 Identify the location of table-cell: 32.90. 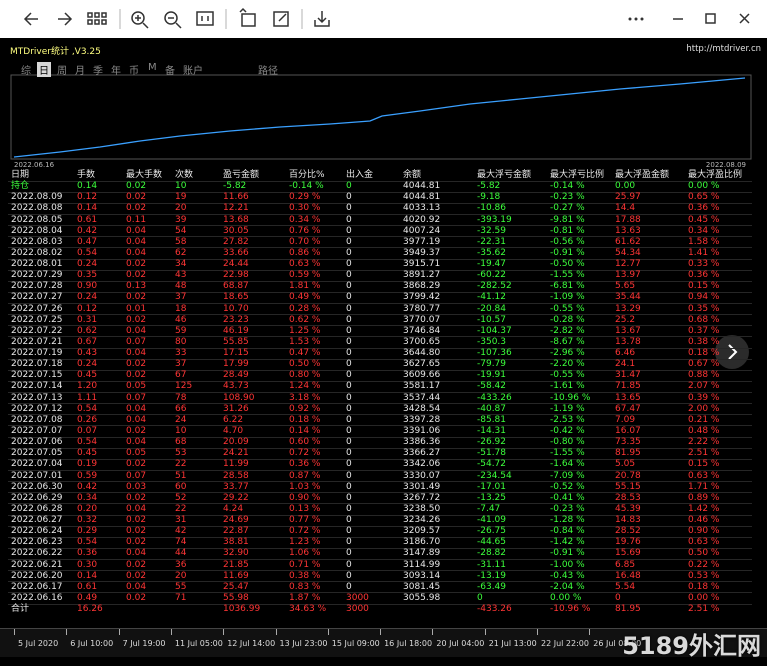
(236, 553).